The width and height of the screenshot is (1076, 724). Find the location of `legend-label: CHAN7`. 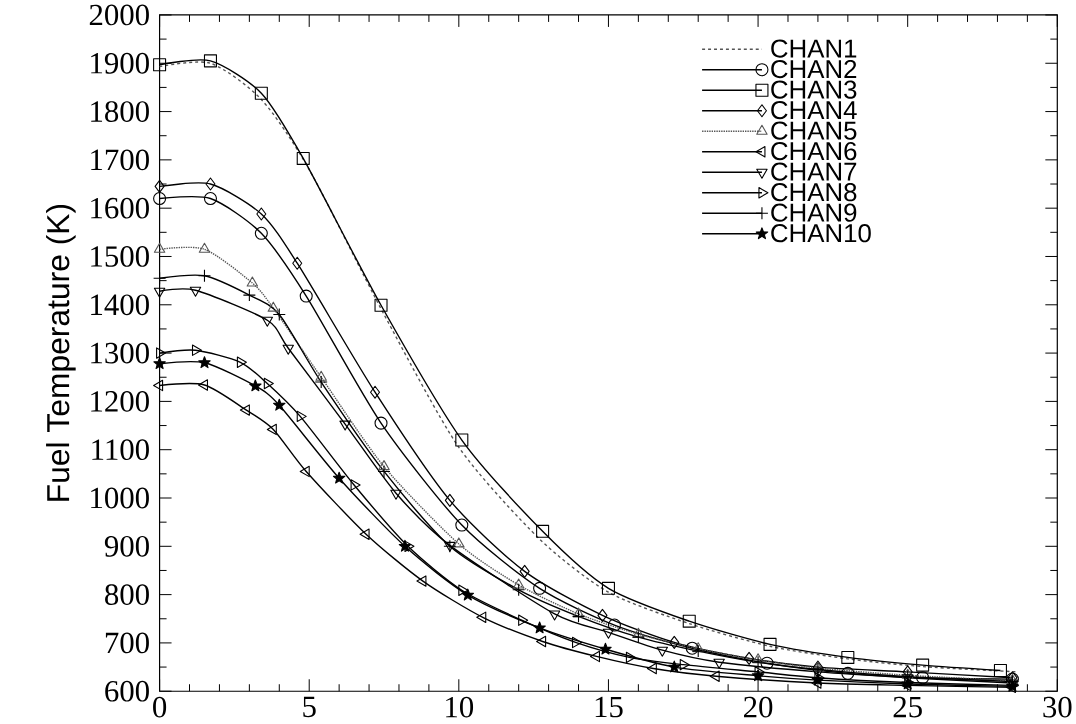

legend-label: CHAN7 is located at coordinates (814, 171).